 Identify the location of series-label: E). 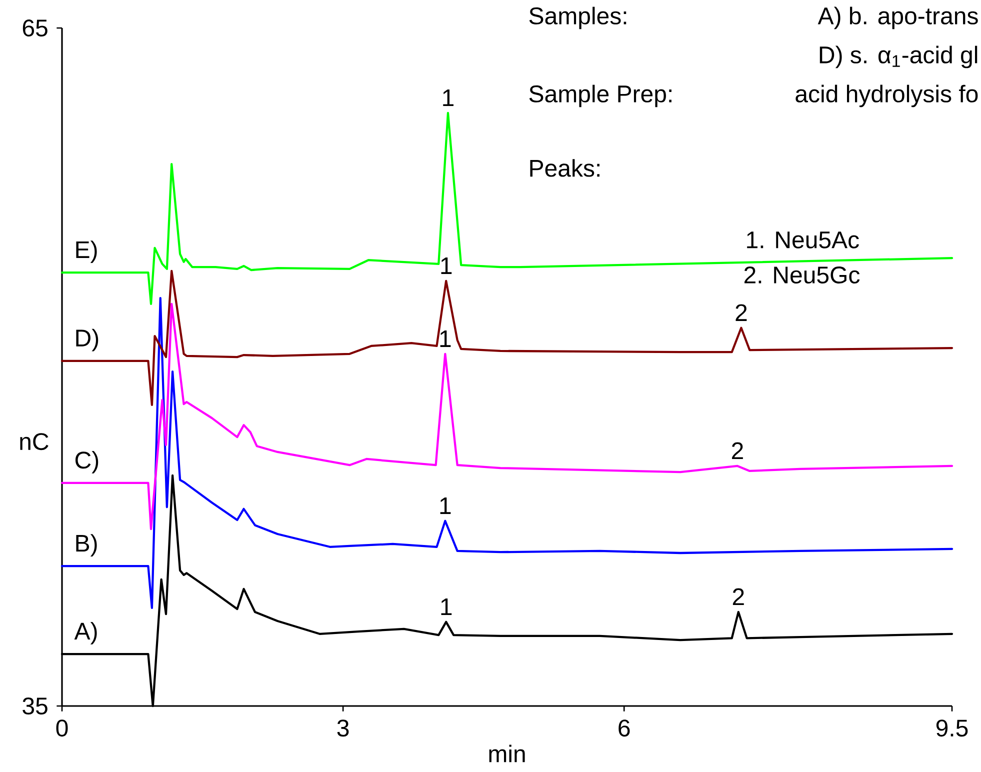
(86, 251).